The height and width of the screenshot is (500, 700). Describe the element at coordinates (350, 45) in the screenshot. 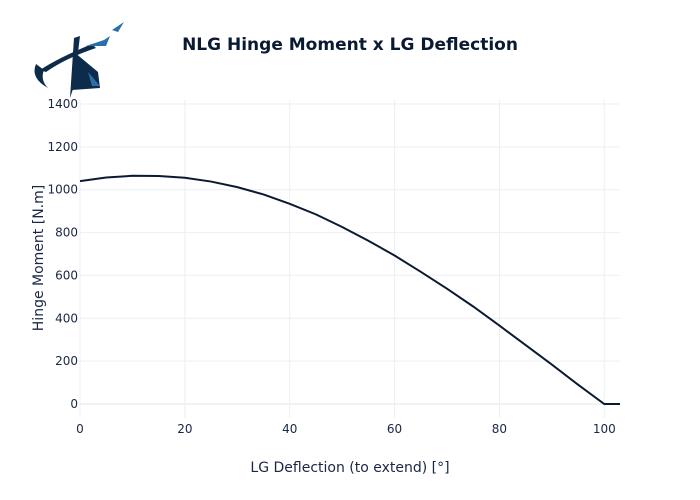

I see `chart-title: NLG Hinge Moment x LG Deflection` at that location.